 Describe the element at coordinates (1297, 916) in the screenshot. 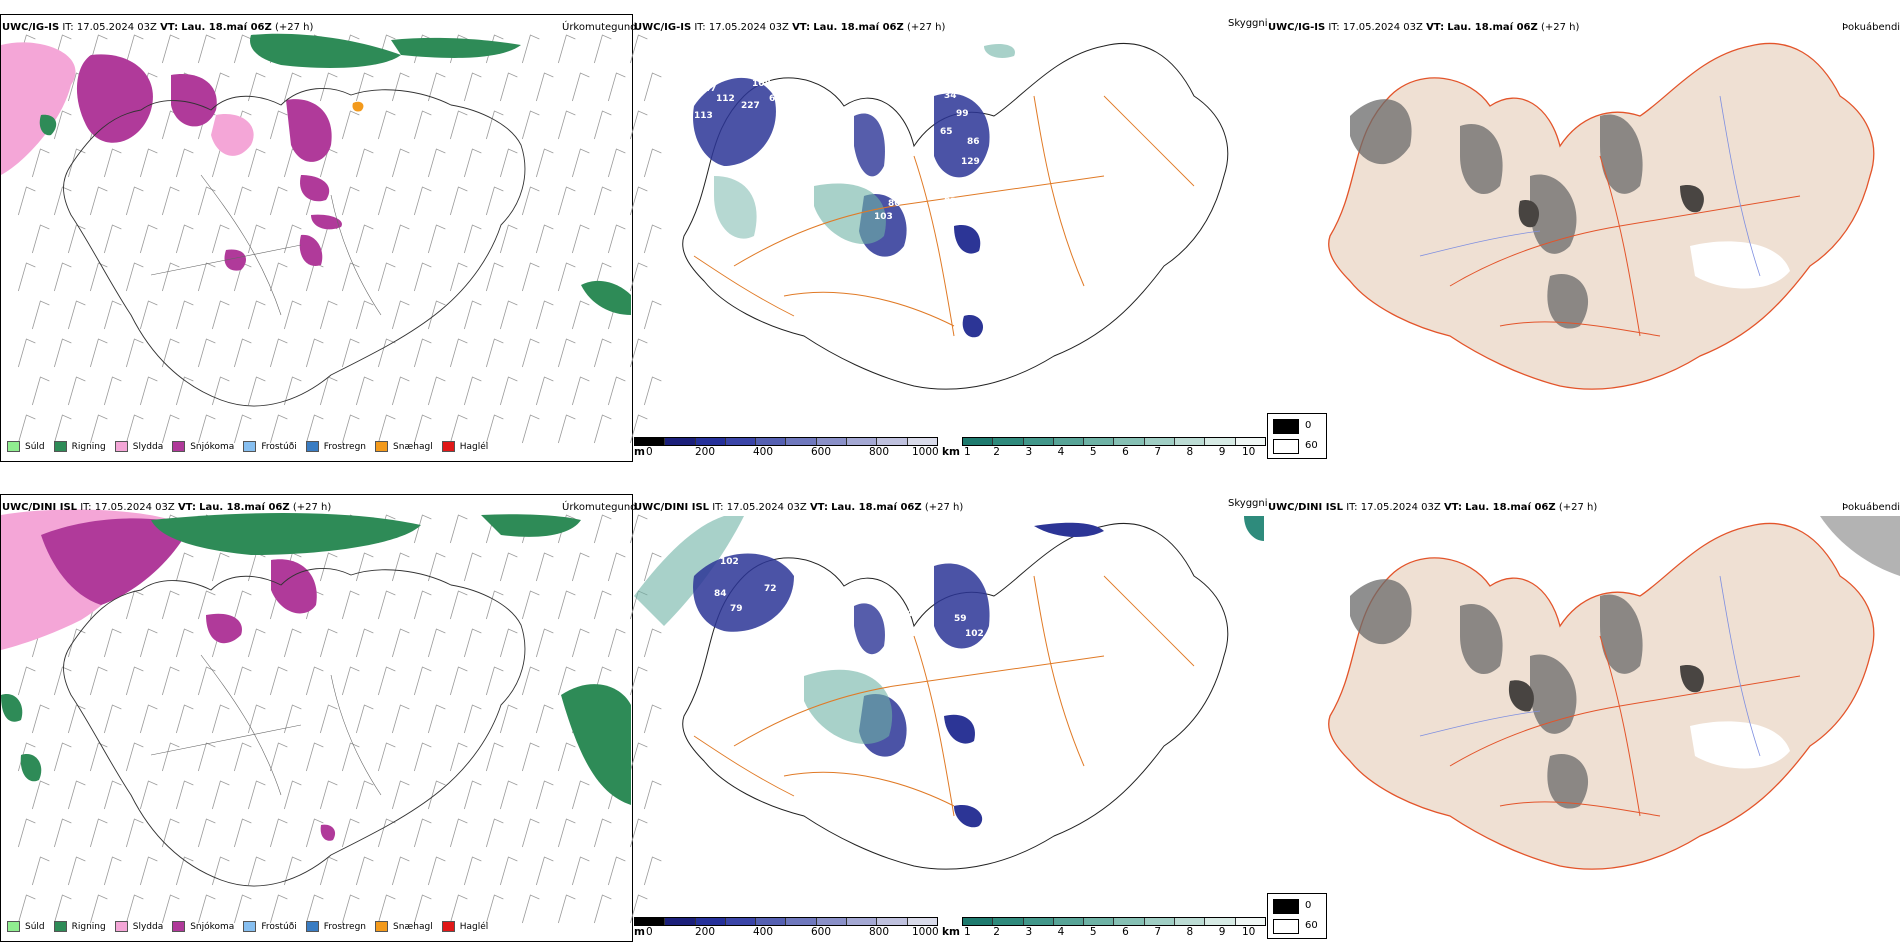

I see `fog-legend-bottom: 0 60` at that location.